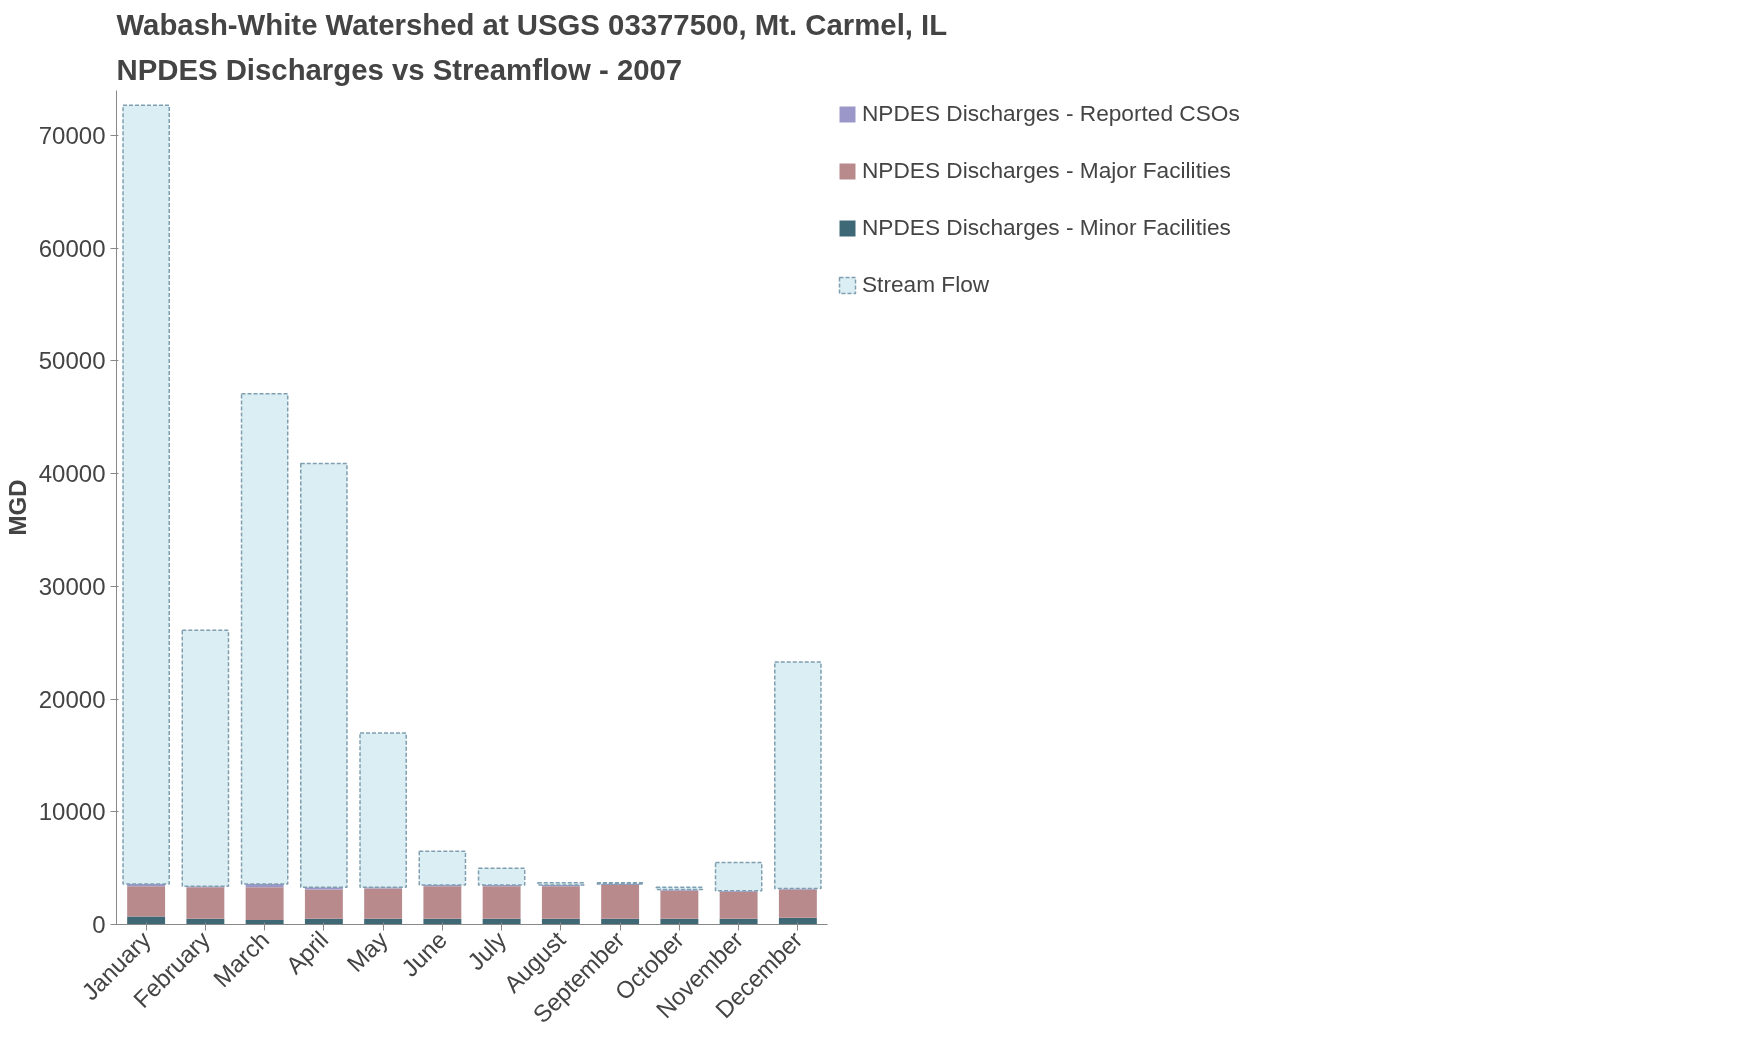 The height and width of the screenshot is (1051, 1740). I want to click on y-tick-label: 20000, so click(72, 699).